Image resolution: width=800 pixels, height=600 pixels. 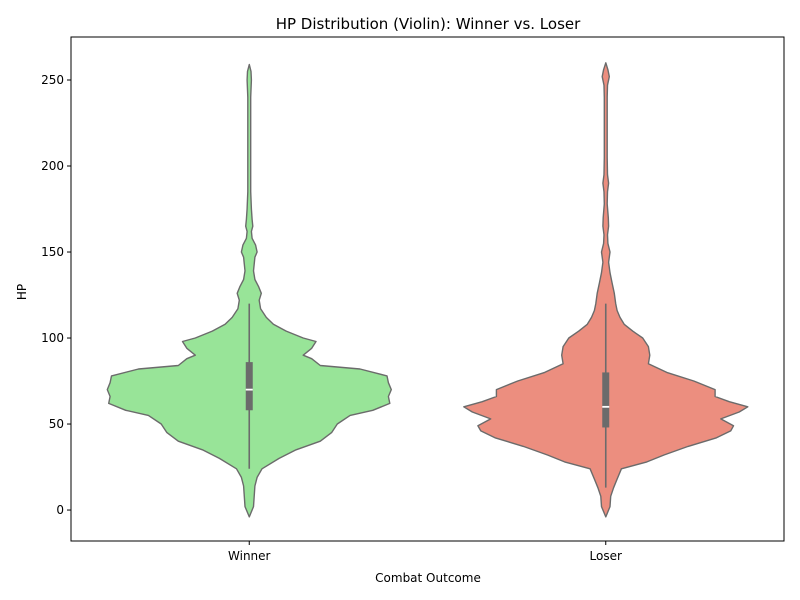 What do you see at coordinates (52, 252) in the screenshot?
I see `y-tick-label: 150` at bounding box center [52, 252].